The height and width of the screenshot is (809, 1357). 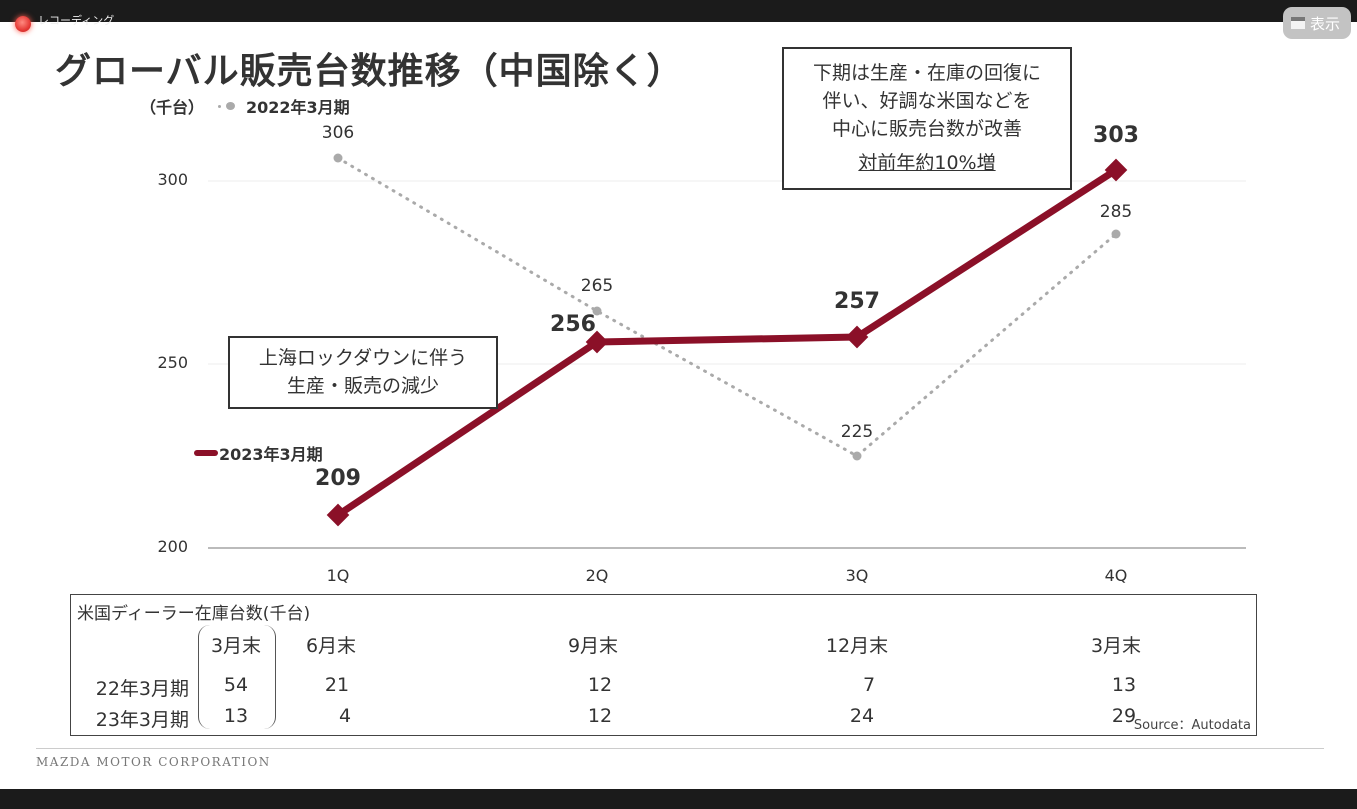 I want to click on solid-line-marker-icon, so click(x=206, y=453).